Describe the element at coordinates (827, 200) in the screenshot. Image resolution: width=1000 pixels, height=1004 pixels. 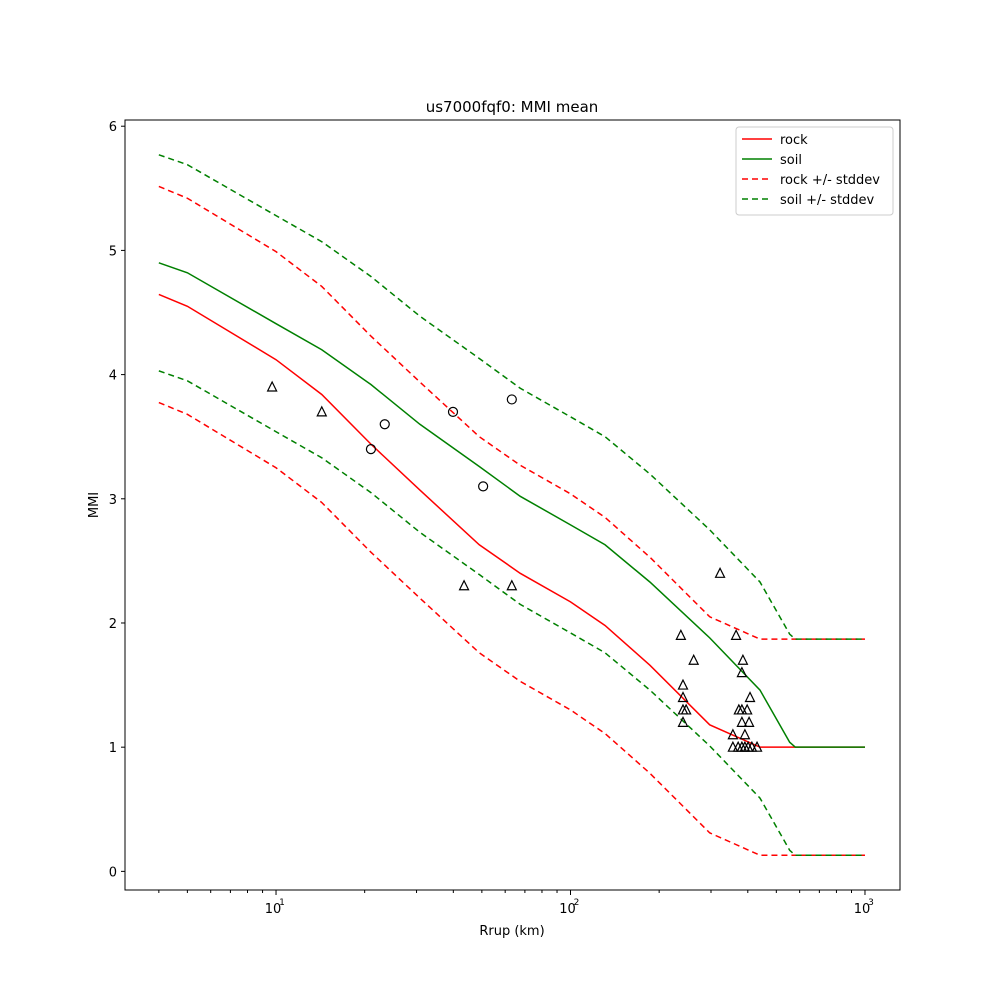
I see `legend-label: soil +/- stddev` at that location.